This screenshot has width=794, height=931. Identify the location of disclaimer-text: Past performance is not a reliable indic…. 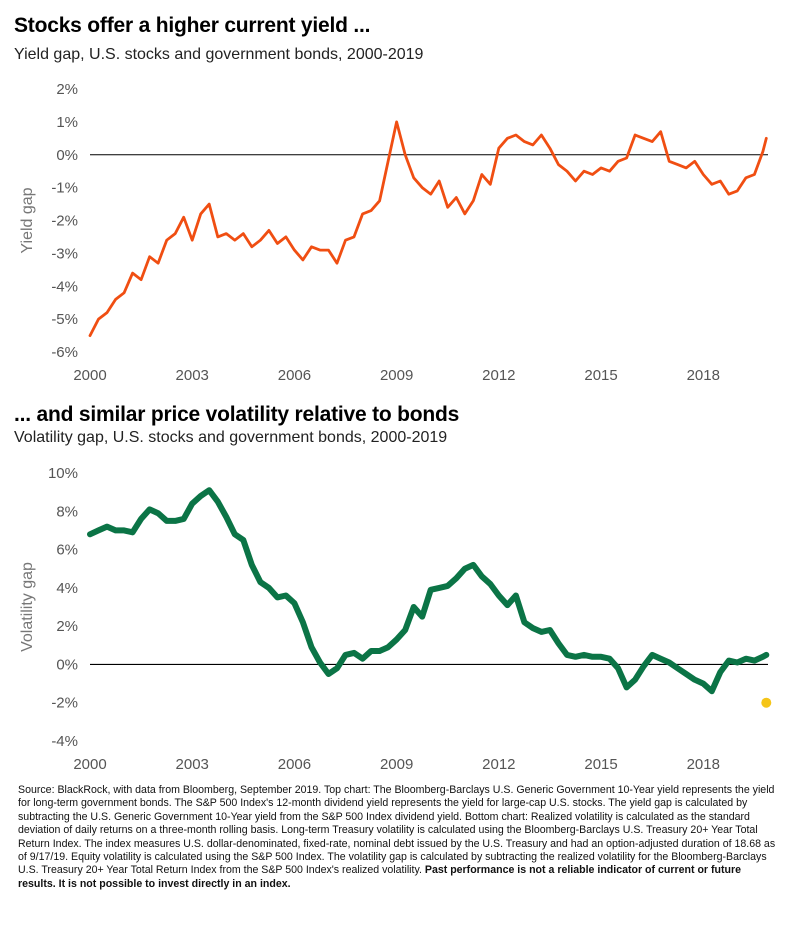
(379, 877).